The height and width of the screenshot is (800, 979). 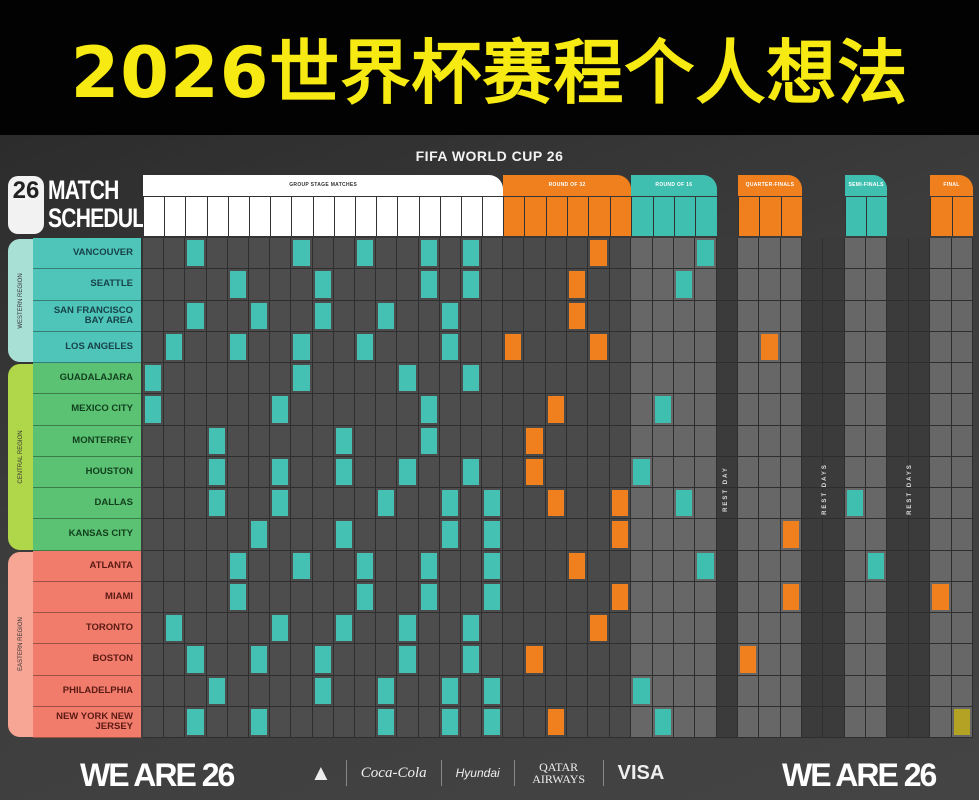 What do you see at coordinates (961, 721) in the screenshot?
I see `final-match-block` at bounding box center [961, 721].